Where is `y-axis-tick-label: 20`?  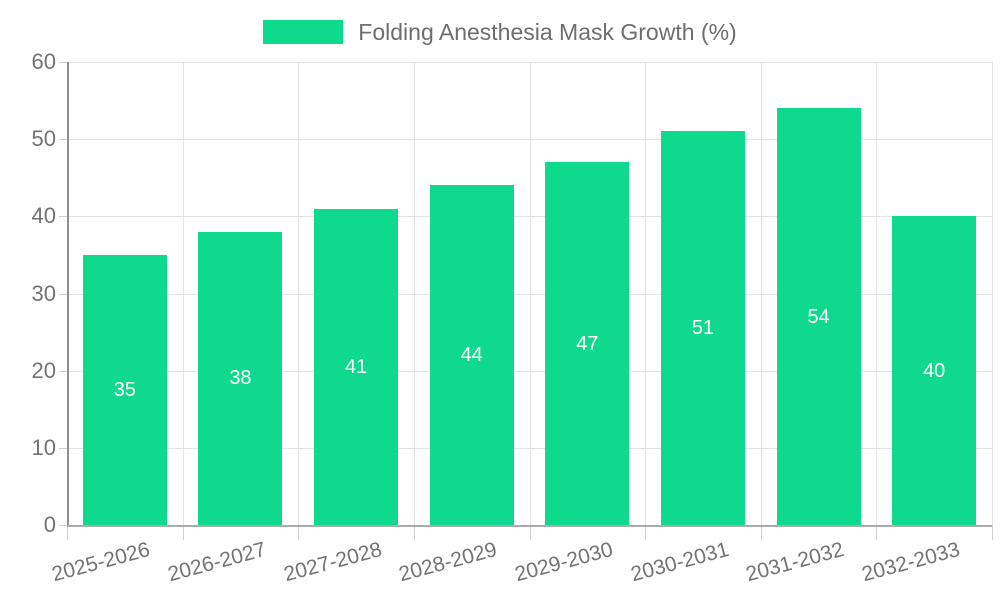
y-axis-tick-label: 20 is located at coordinates (43, 370).